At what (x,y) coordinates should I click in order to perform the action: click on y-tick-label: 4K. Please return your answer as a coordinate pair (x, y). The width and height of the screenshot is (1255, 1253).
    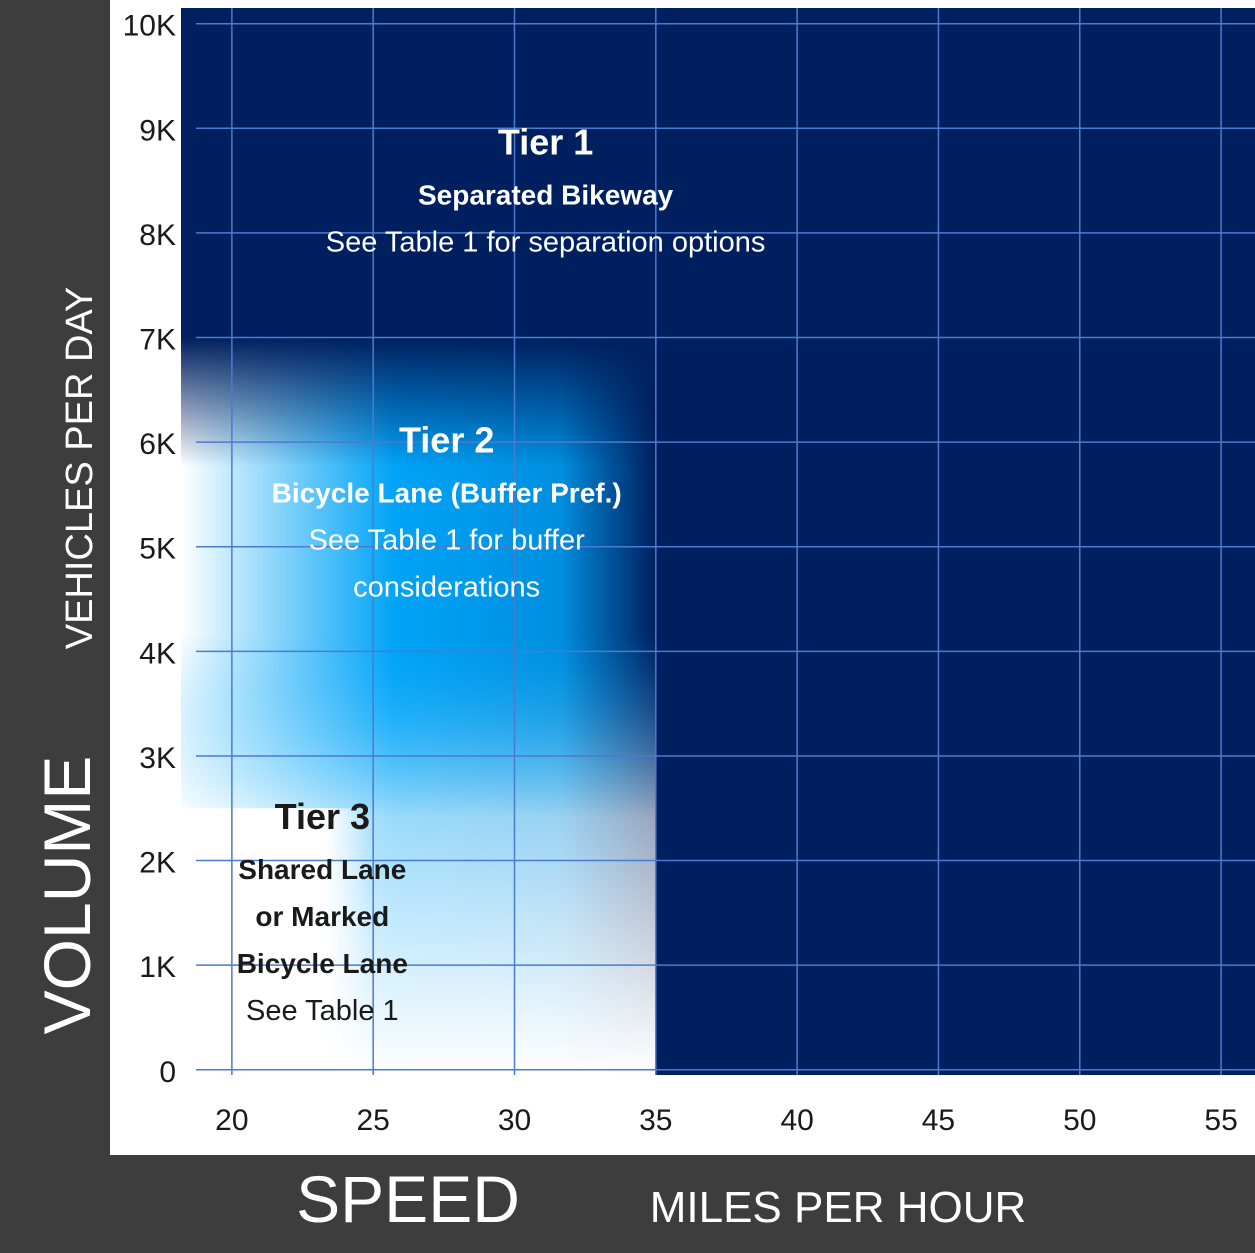
    Looking at the image, I should click on (157, 653).